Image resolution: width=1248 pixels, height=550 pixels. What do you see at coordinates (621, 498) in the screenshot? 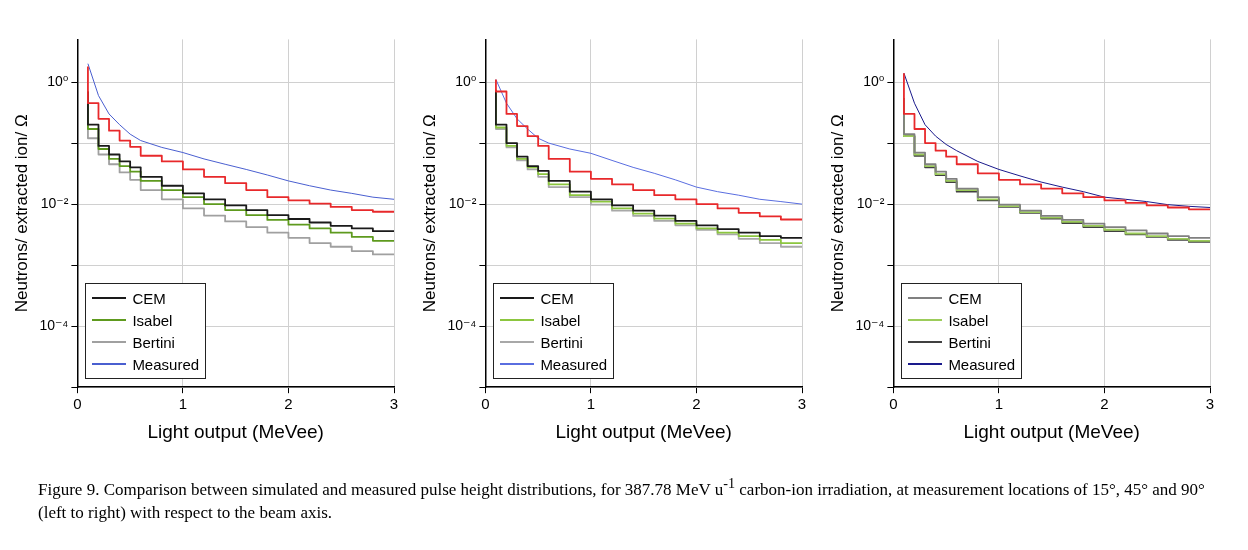
I see `text: Figure 9. Comparison between simulated and measured pulse height distributions, for 387.78 MeV u$^{-1}$ carbon-ion irradiation, at measurement locations of 15°, 45° and 90° (left to right) with respect to the beam axis.` at bounding box center [621, 498].